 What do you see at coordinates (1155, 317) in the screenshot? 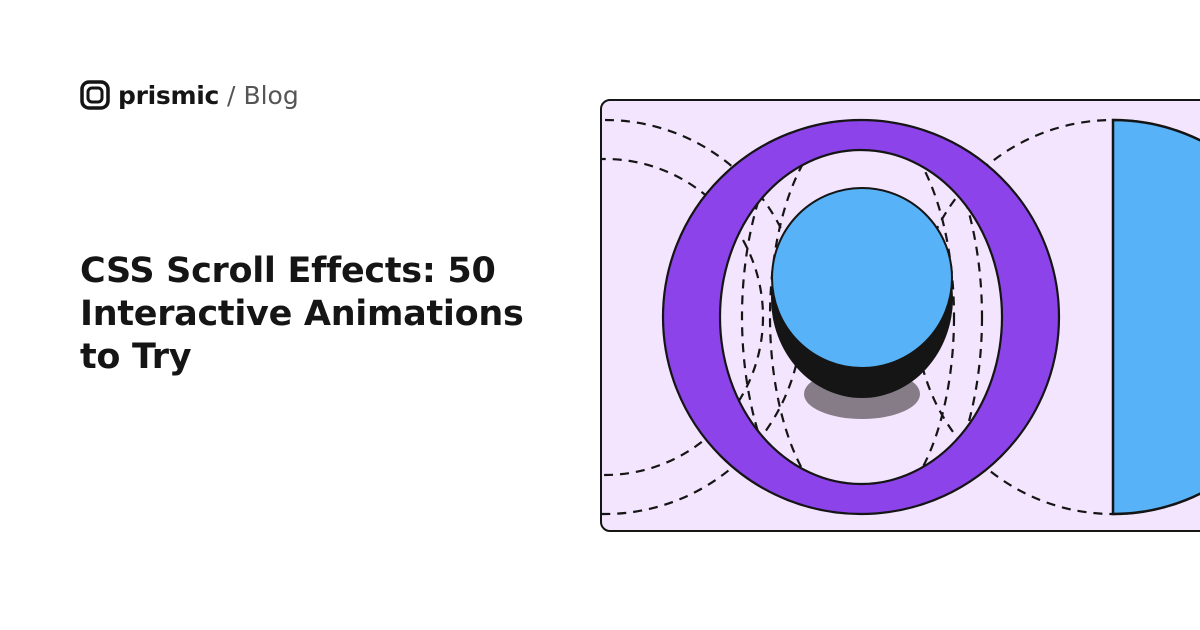
I see `half-circle` at bounding box center [1155, 317].